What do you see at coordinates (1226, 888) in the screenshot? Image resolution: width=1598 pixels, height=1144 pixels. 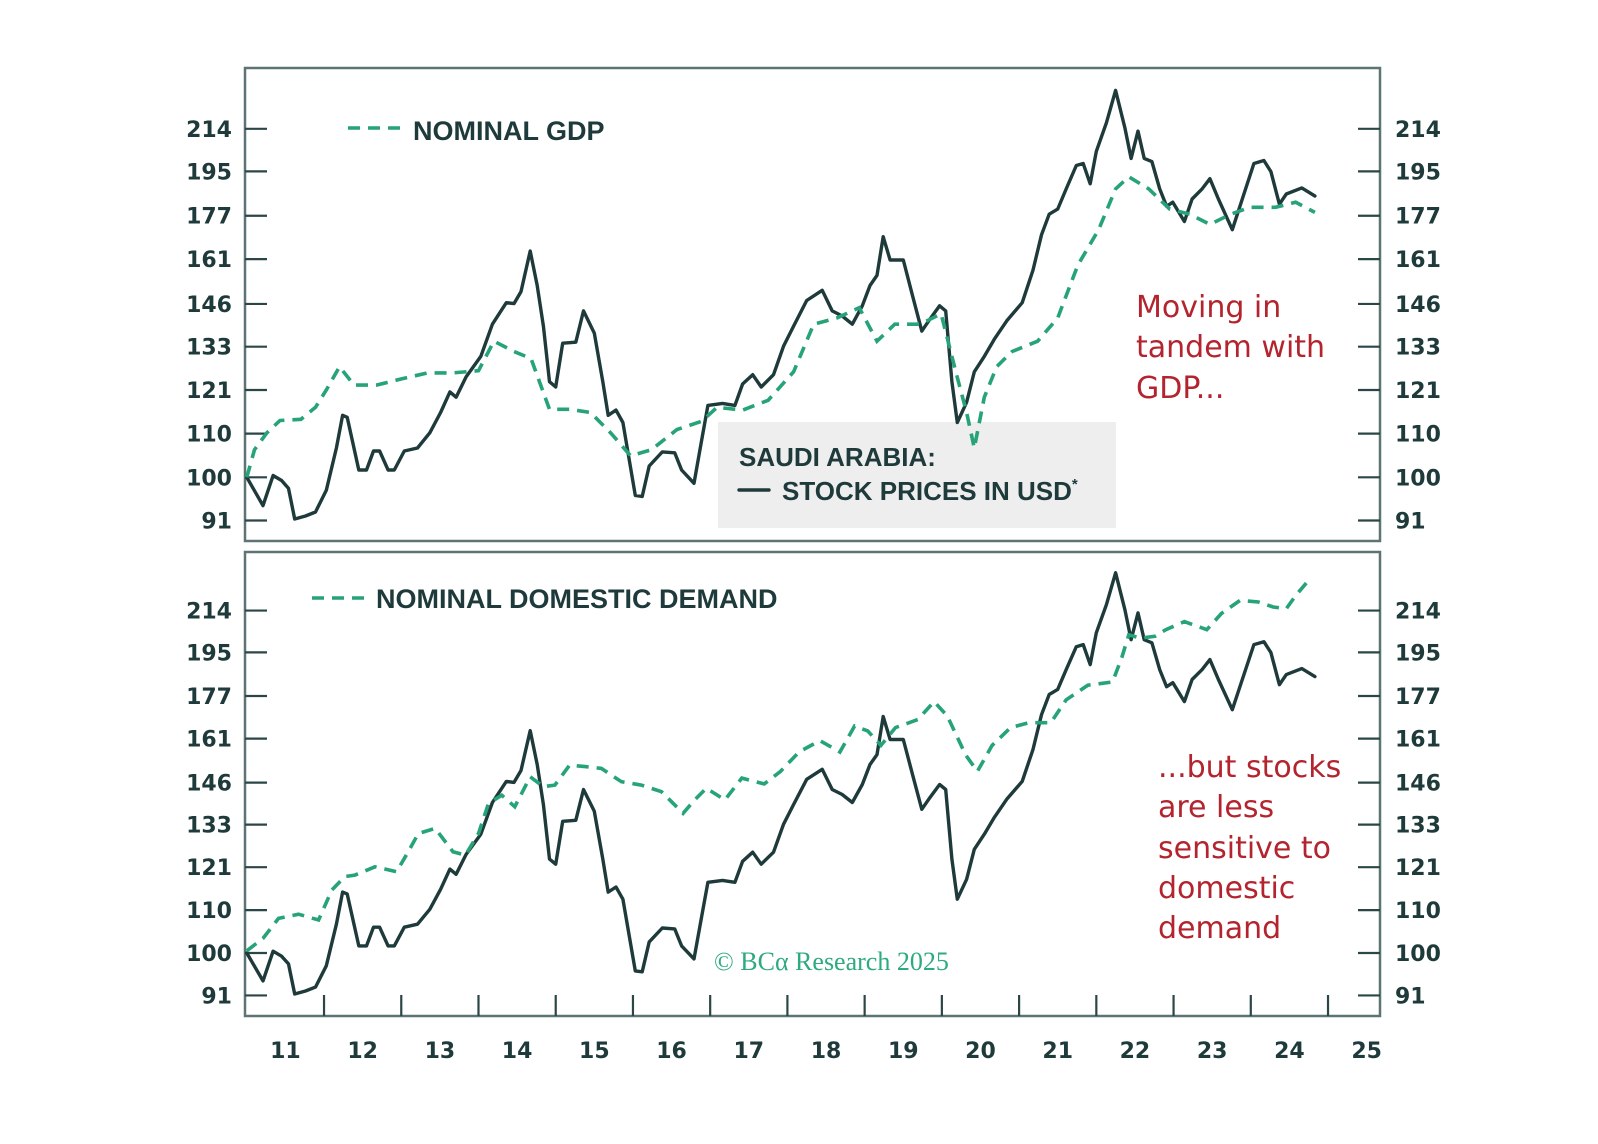 I see `annotation-line: domestic` at bounding box center [1226, 888].